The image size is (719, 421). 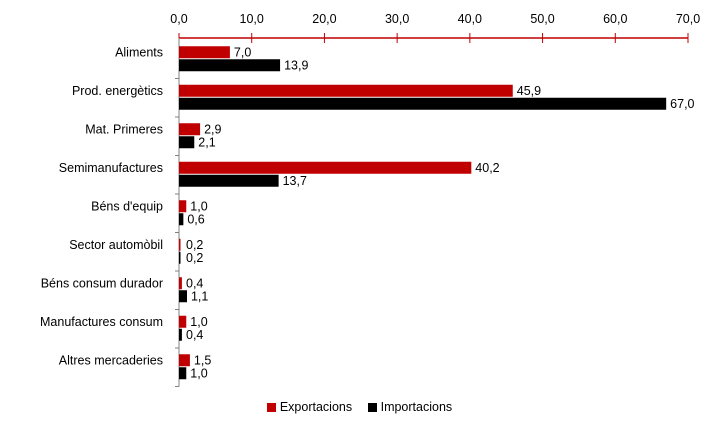 I want to click on category-label: Aliments, so click(x=139, y=53).